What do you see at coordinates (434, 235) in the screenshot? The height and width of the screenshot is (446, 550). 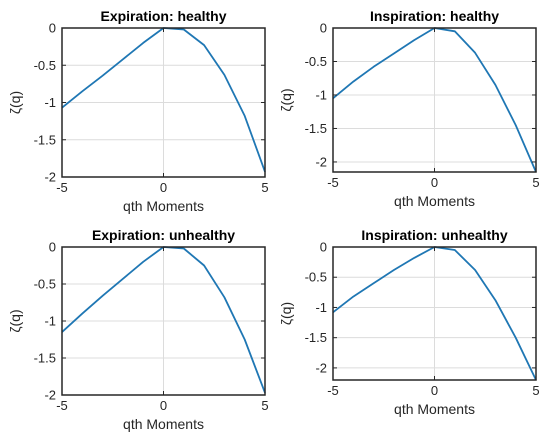 I see `chart-title: Inspiration: unhealthy` at bounding box center [434, 235].